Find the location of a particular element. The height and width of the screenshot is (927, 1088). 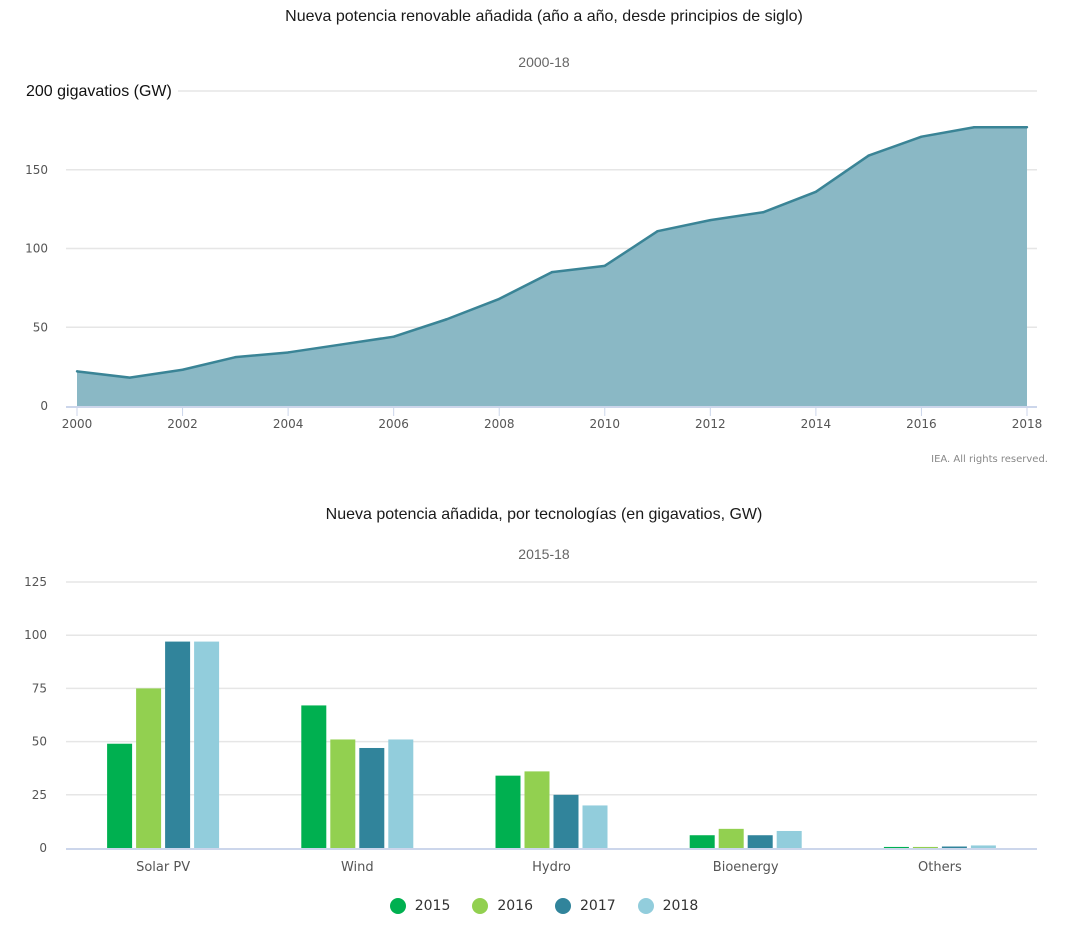

bar-solar-pv-2017 is located at coordinates (178, 744).